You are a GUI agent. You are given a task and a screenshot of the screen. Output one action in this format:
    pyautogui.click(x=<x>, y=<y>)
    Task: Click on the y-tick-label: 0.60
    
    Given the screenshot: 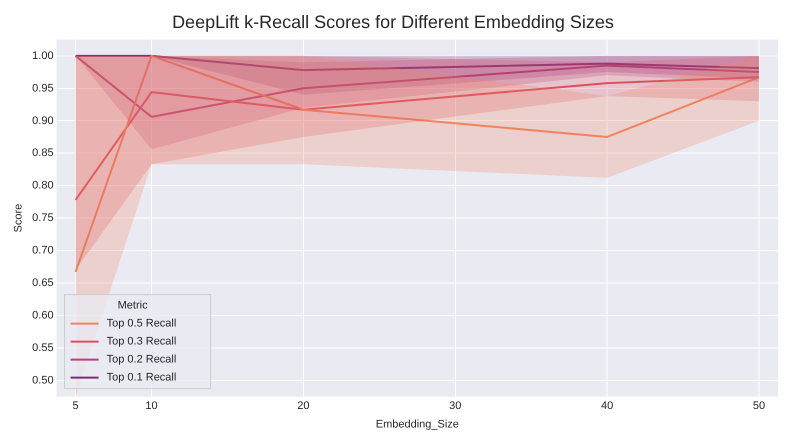 What is the action you would take?
    pyautogui.click(x=43, y=315)
    